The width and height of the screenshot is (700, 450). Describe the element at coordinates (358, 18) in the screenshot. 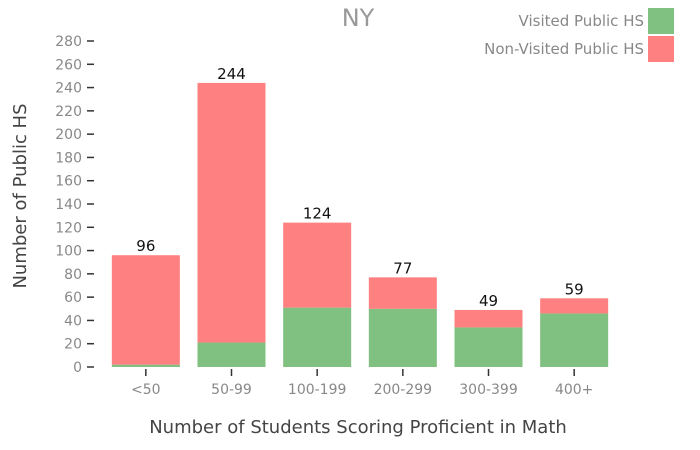

I see `chart-title: NY` at that location.